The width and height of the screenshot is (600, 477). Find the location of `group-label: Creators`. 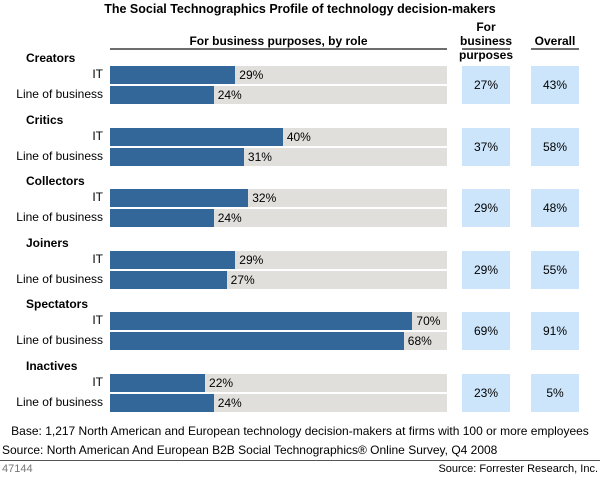

group-label: Creators is located at coordinates (51, 58).